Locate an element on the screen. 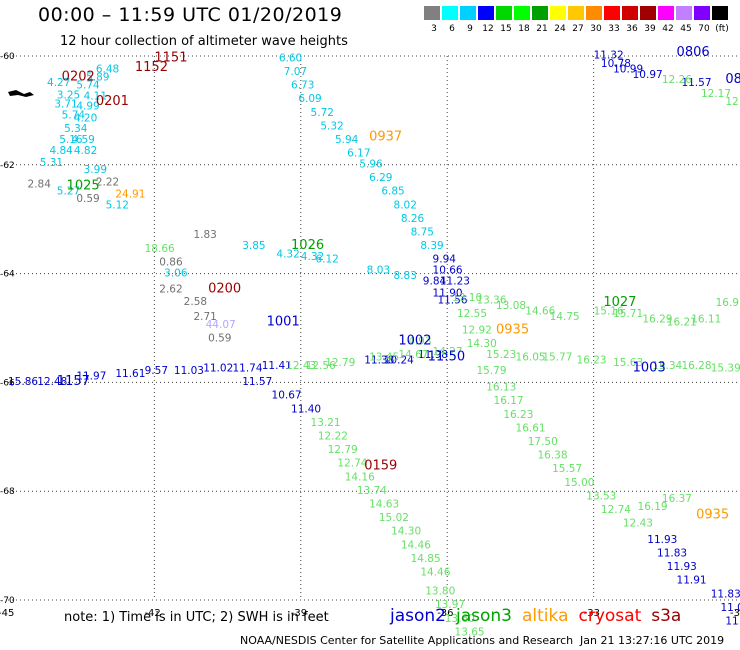  scale-label: 21 is located at coordinates (542, 29).